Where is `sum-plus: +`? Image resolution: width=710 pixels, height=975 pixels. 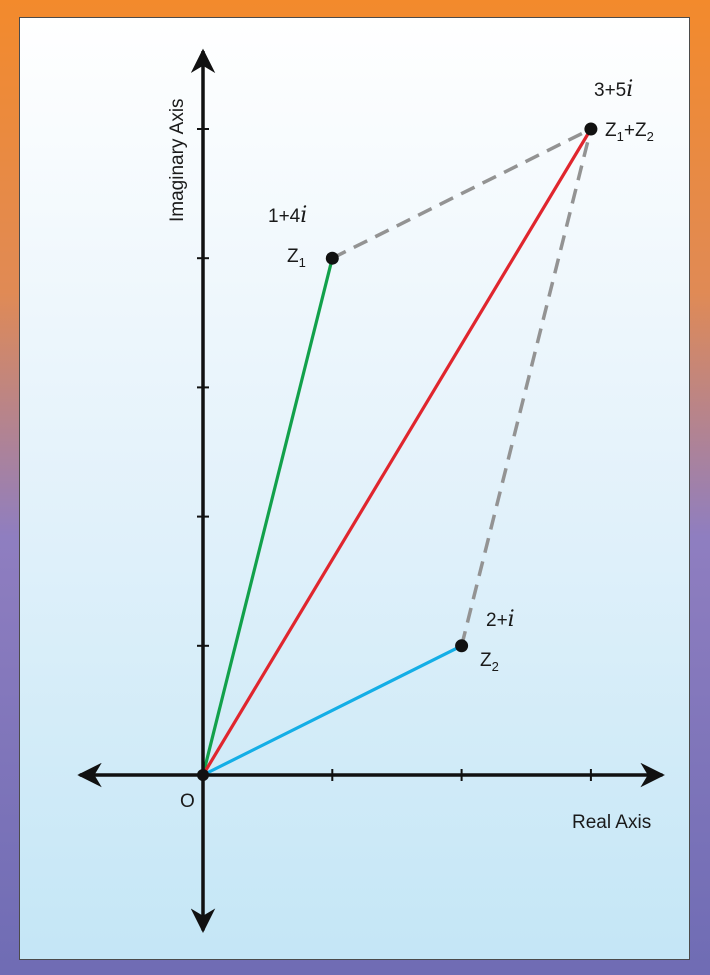 sum-plus: + is located at coordinates (629, 130).